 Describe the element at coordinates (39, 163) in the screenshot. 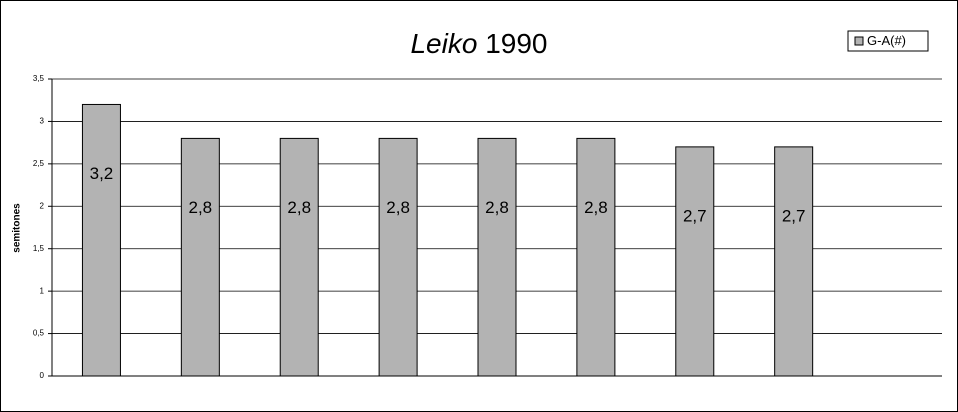

I see `y-tick-label: 2,5` at that location.